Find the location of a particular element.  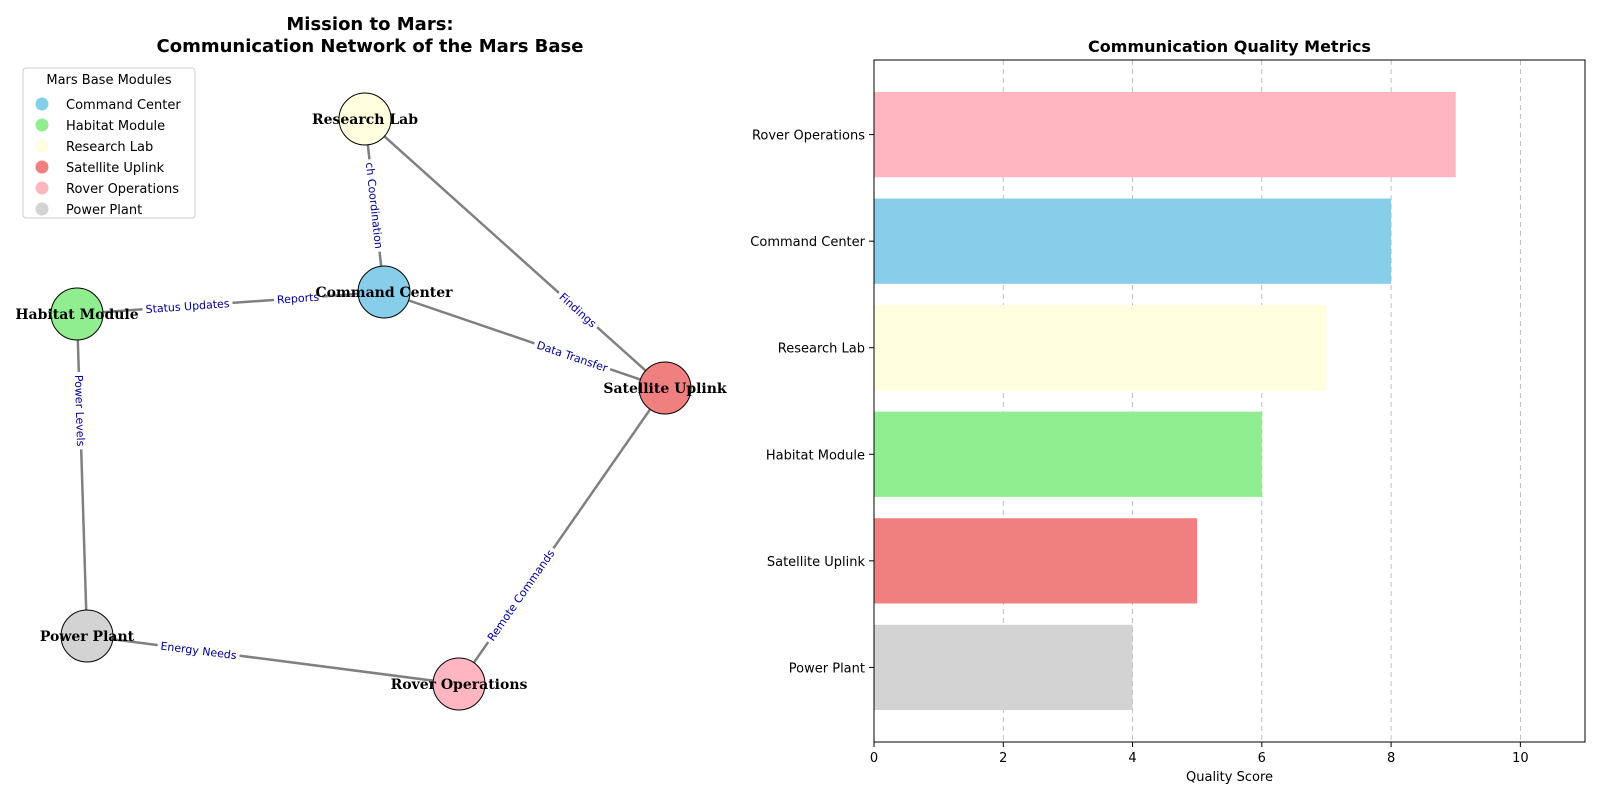

node-satellite-uplink: Satellite Uplink is located at coordinates (665, 388).